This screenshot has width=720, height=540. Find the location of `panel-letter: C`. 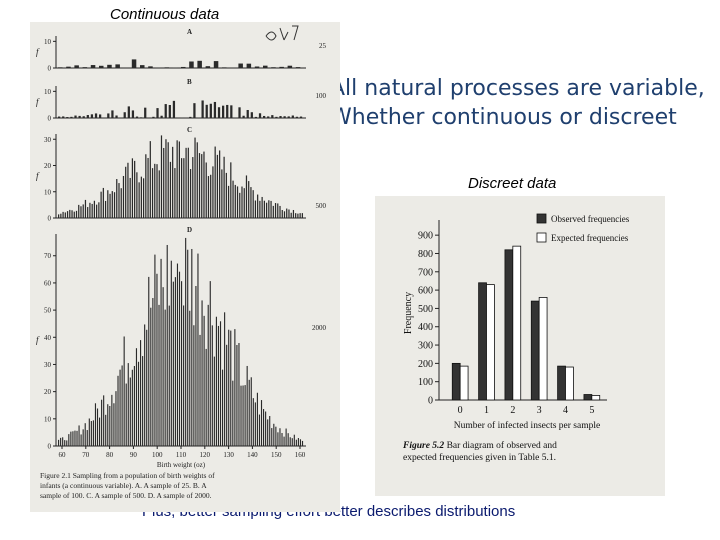

panel-letter: C is located at coordinates (189, 130).